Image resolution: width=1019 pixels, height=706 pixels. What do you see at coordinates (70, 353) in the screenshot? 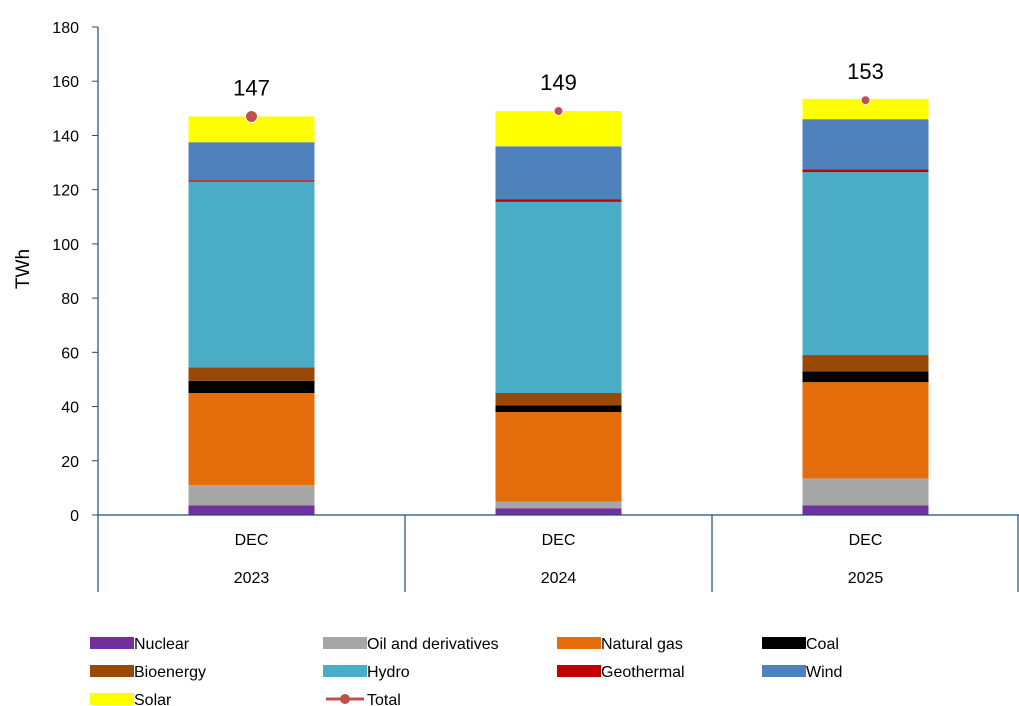
I see `y-tick-label: 60` at bounding box center [70, 353].